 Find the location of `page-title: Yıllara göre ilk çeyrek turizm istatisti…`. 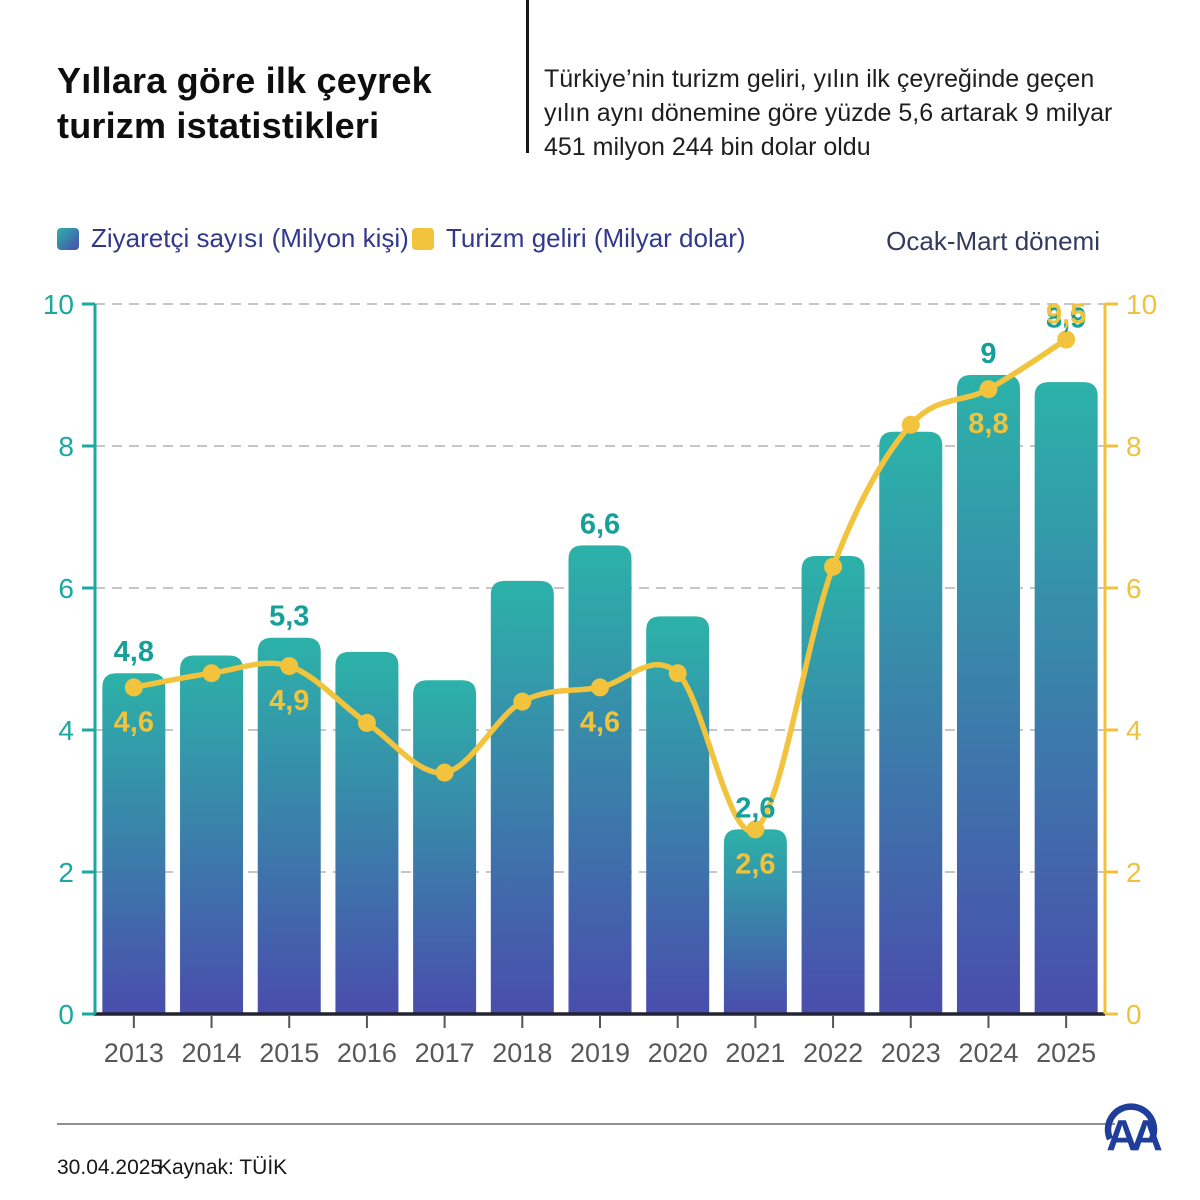

page-title: Yıllara göre ilk çeyrek turizm istatisti… is located at coordinates (277, 103).